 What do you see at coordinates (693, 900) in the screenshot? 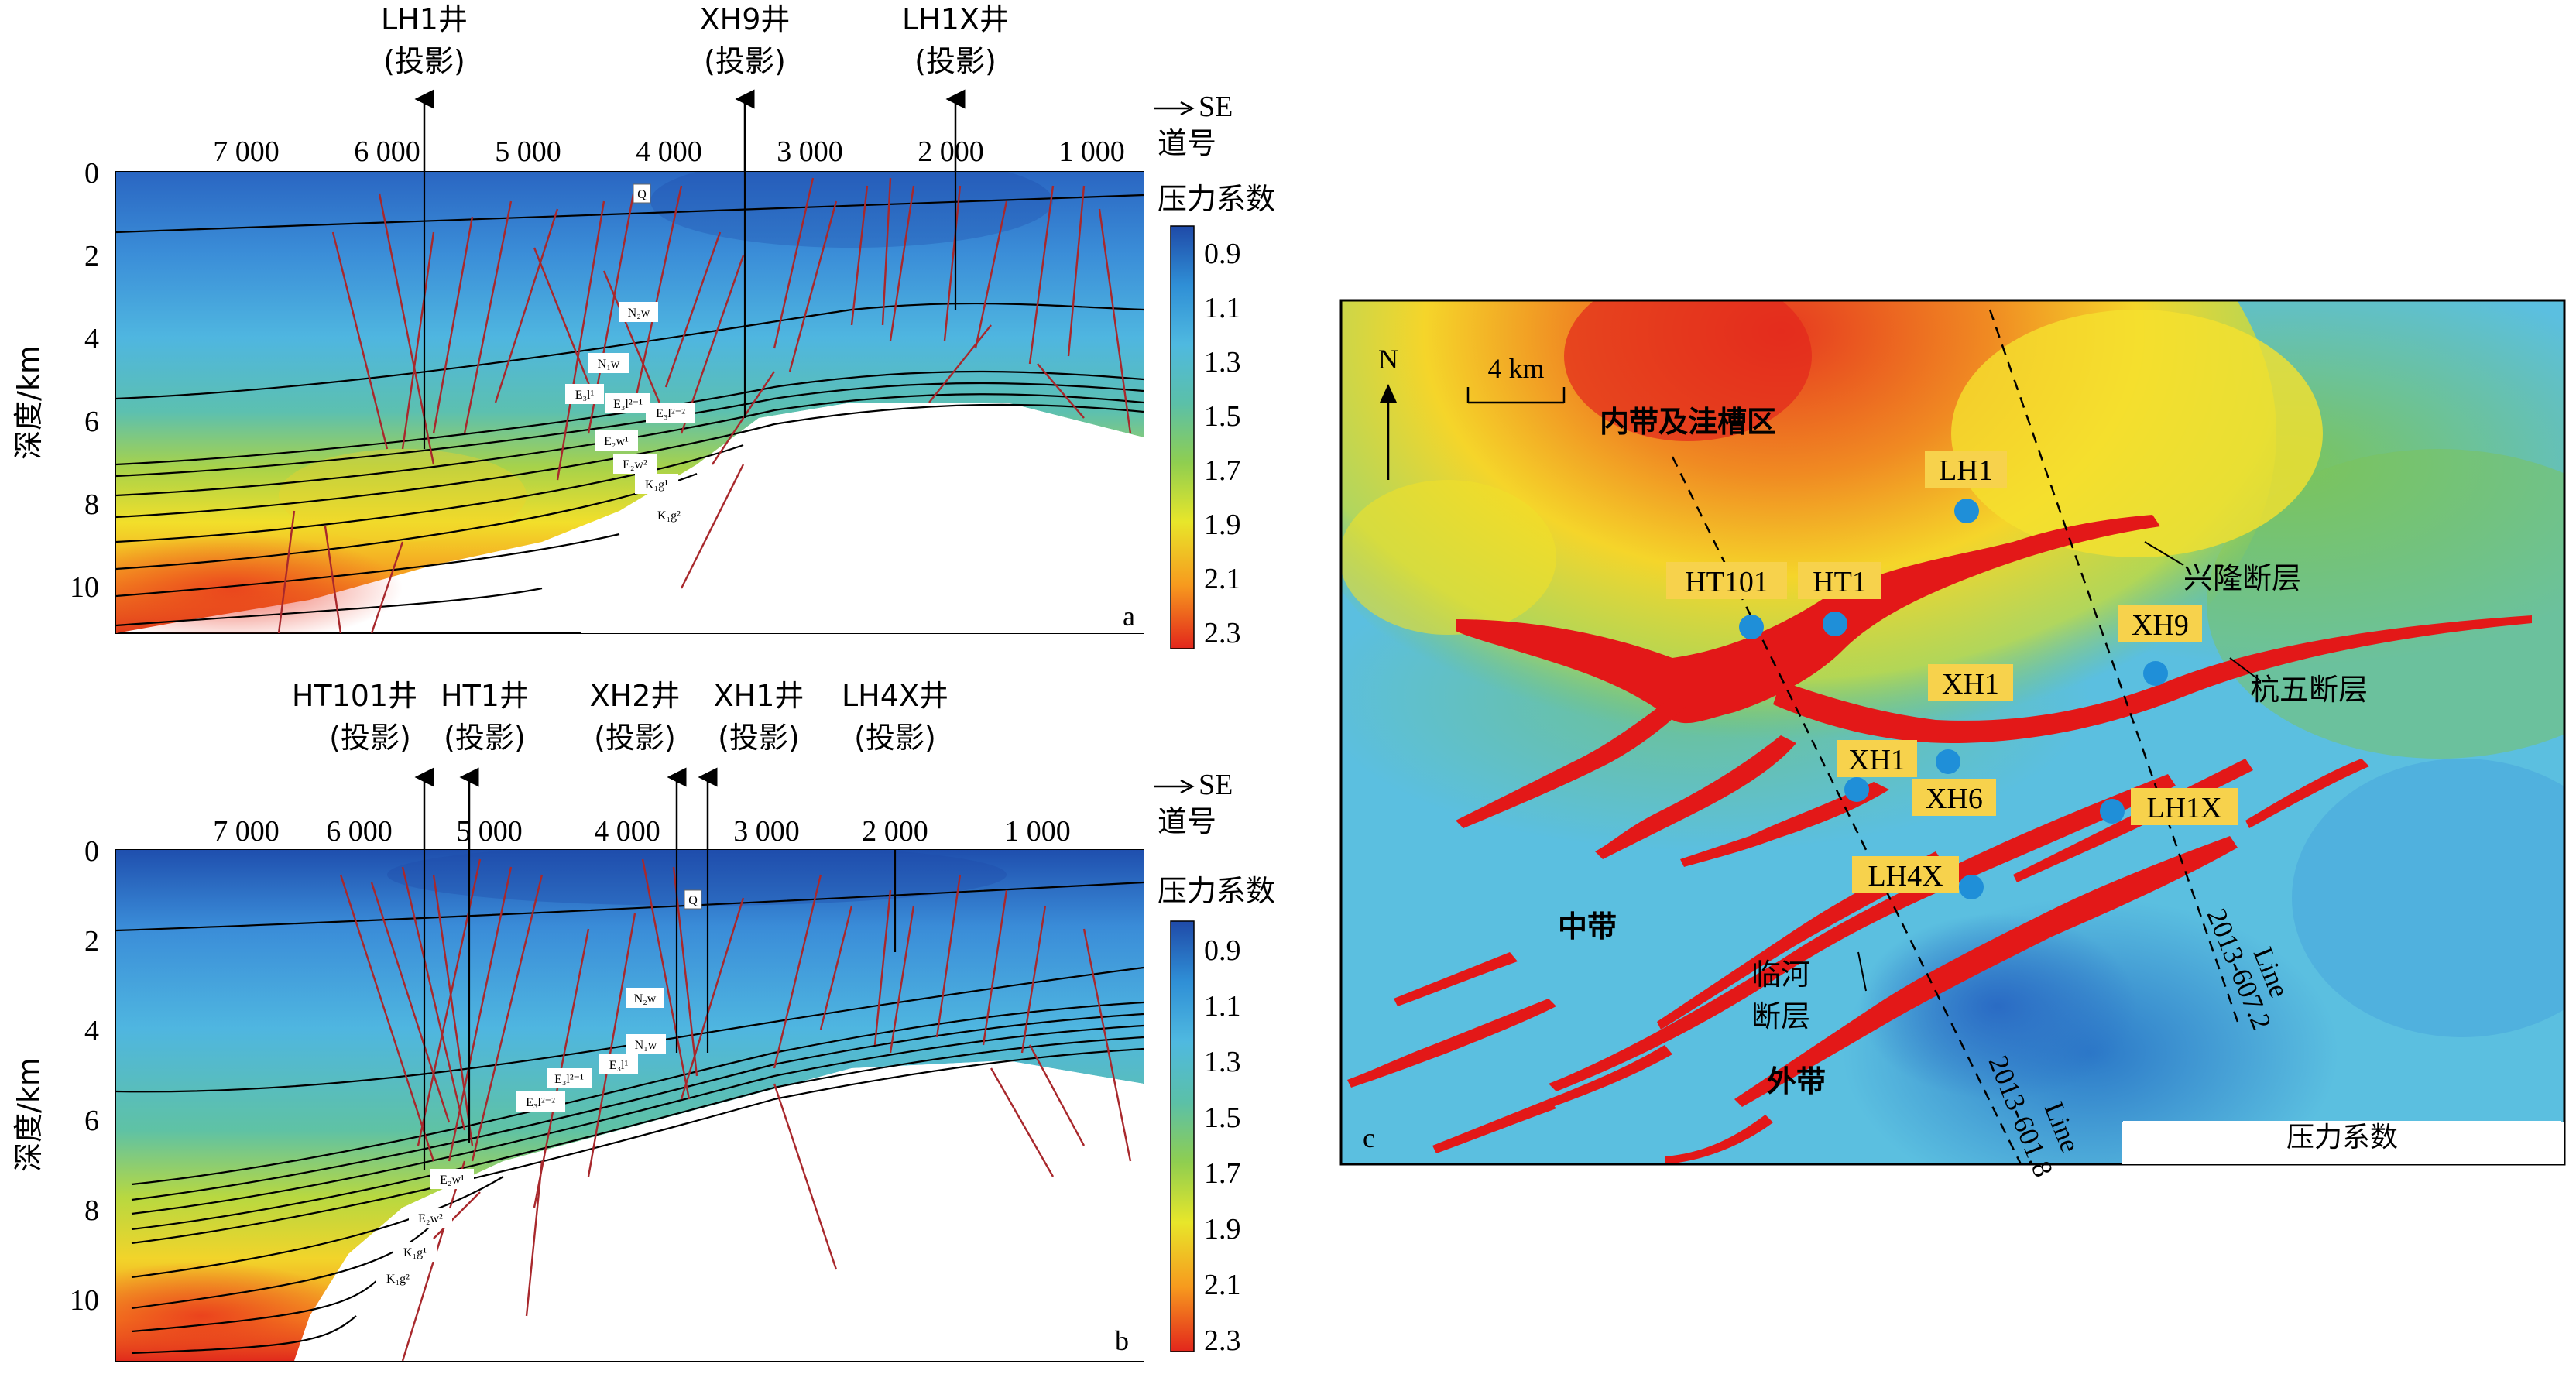
I see `layer-label: Q` at bounding box center [693, 900].